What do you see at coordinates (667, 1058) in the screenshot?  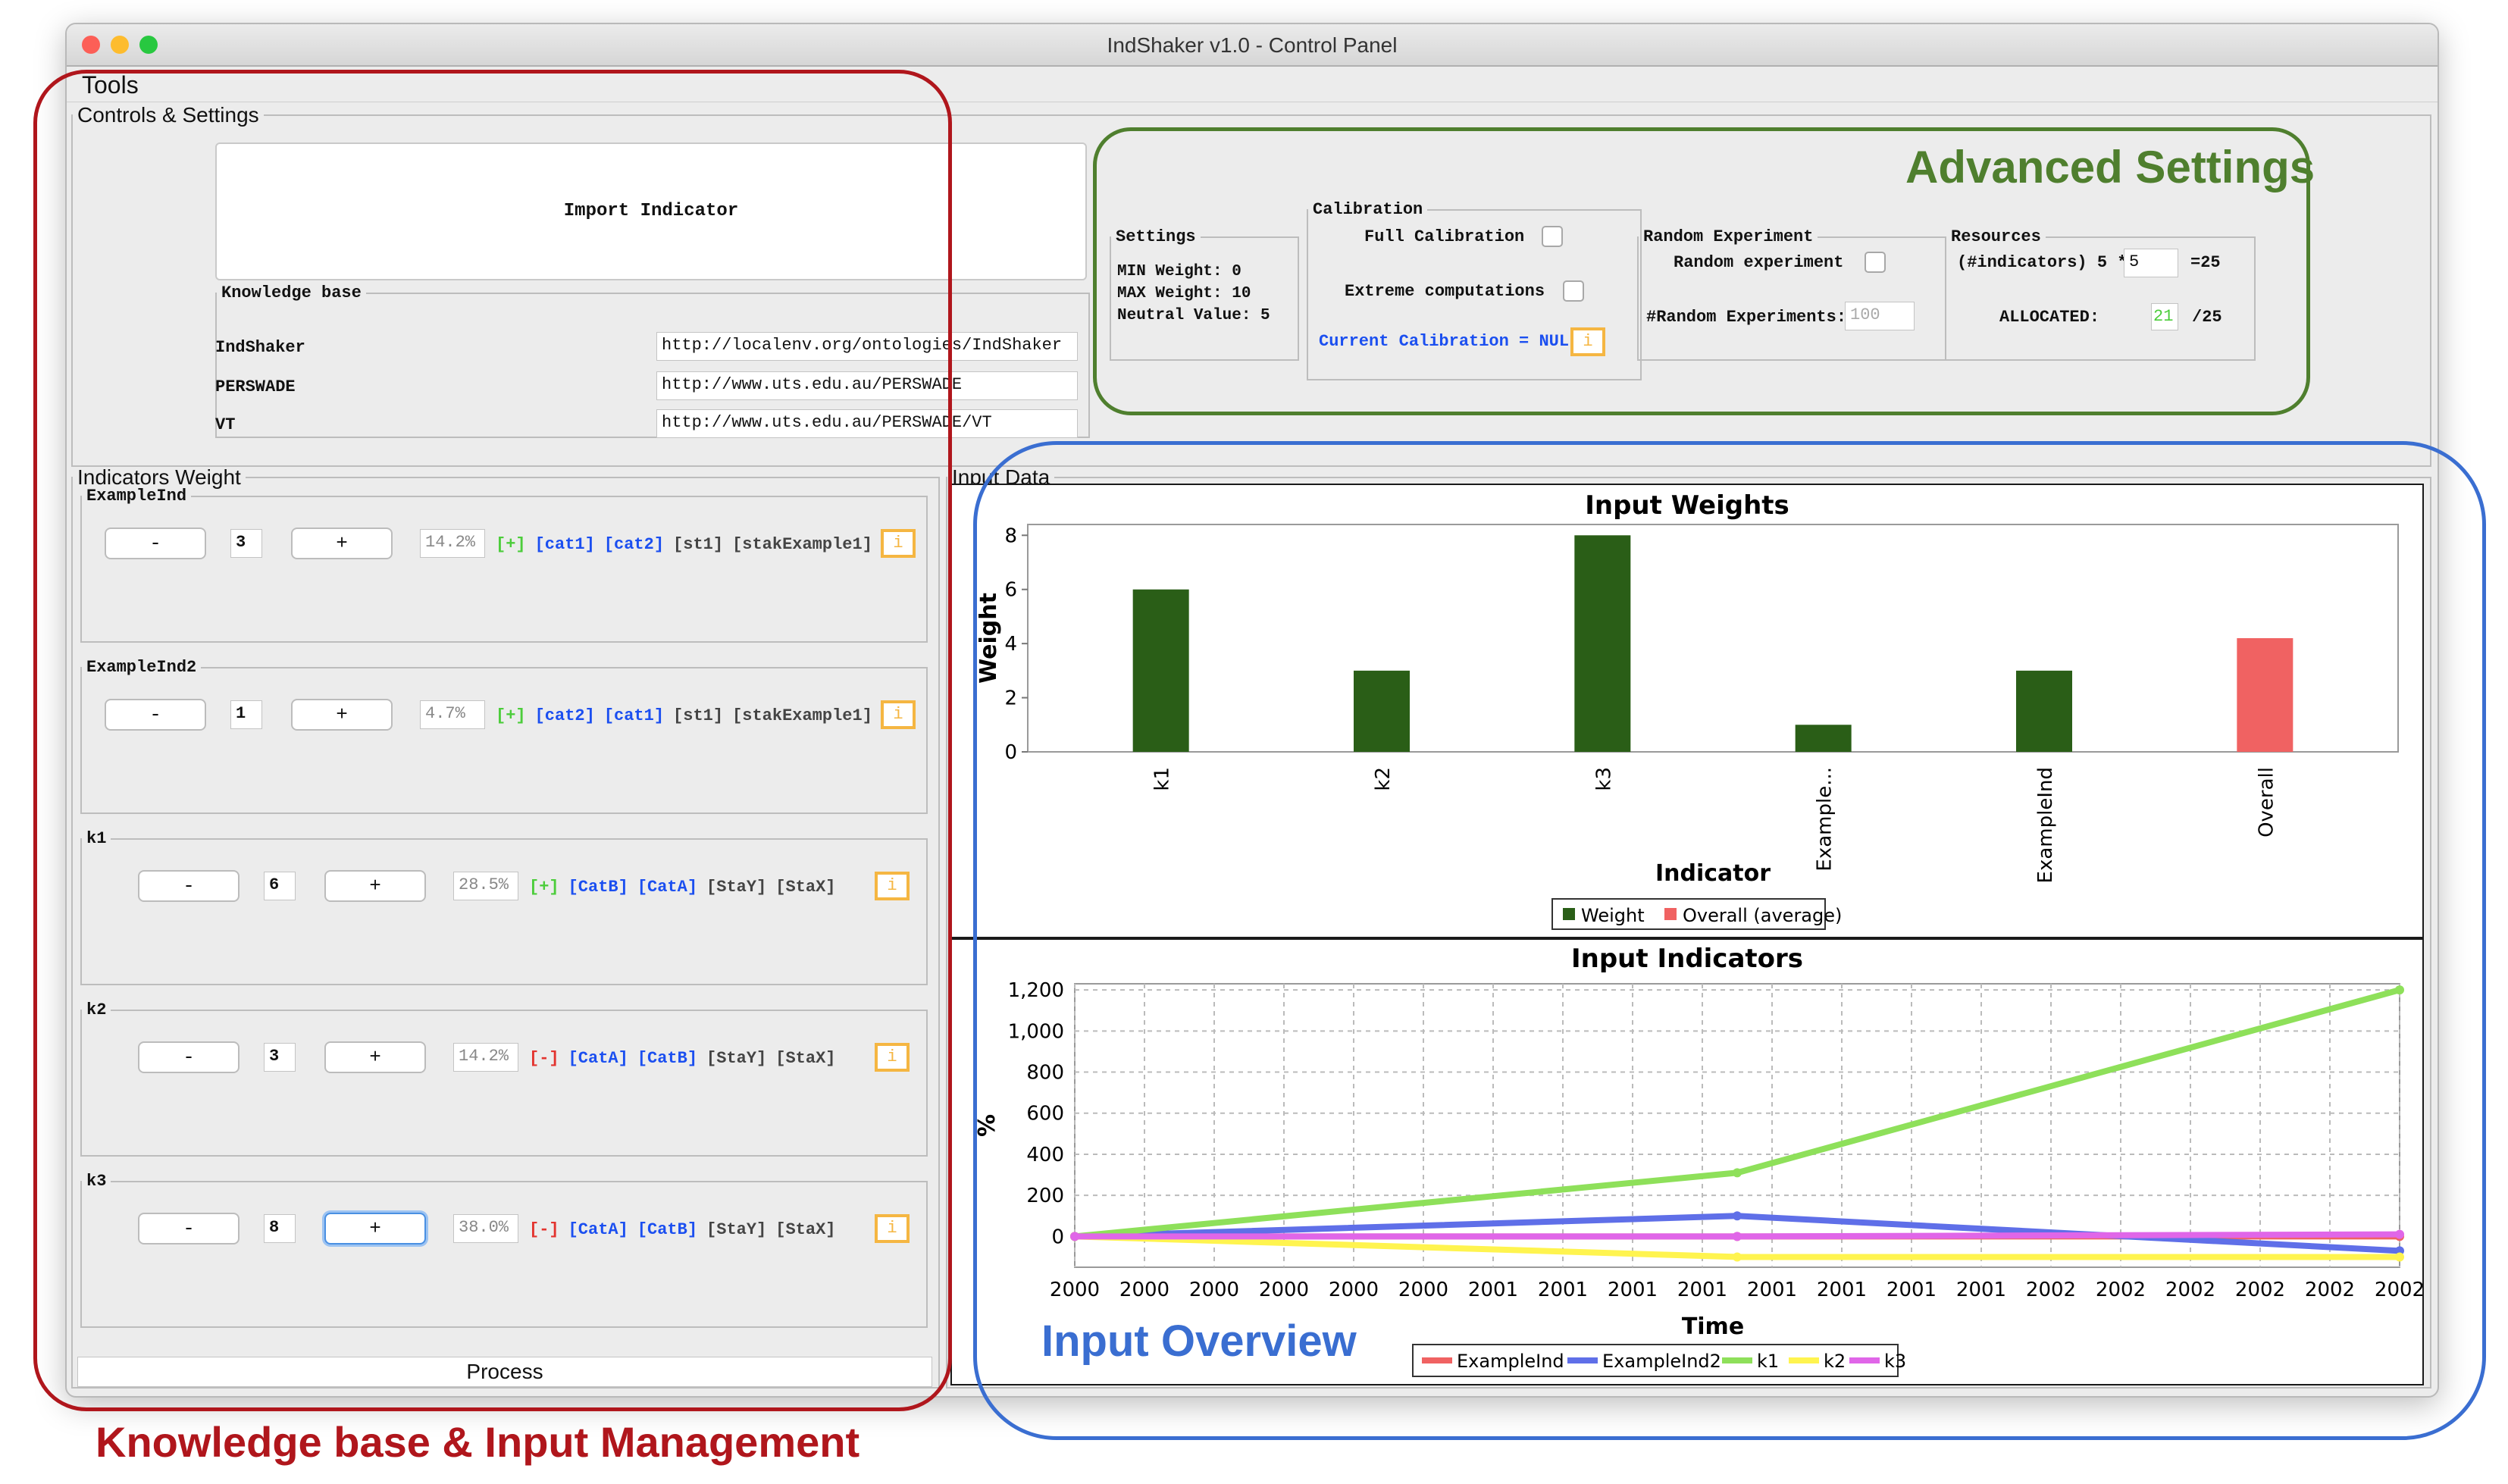 I see `category-tag: [CatB]` at bounding box center [667, 1058].